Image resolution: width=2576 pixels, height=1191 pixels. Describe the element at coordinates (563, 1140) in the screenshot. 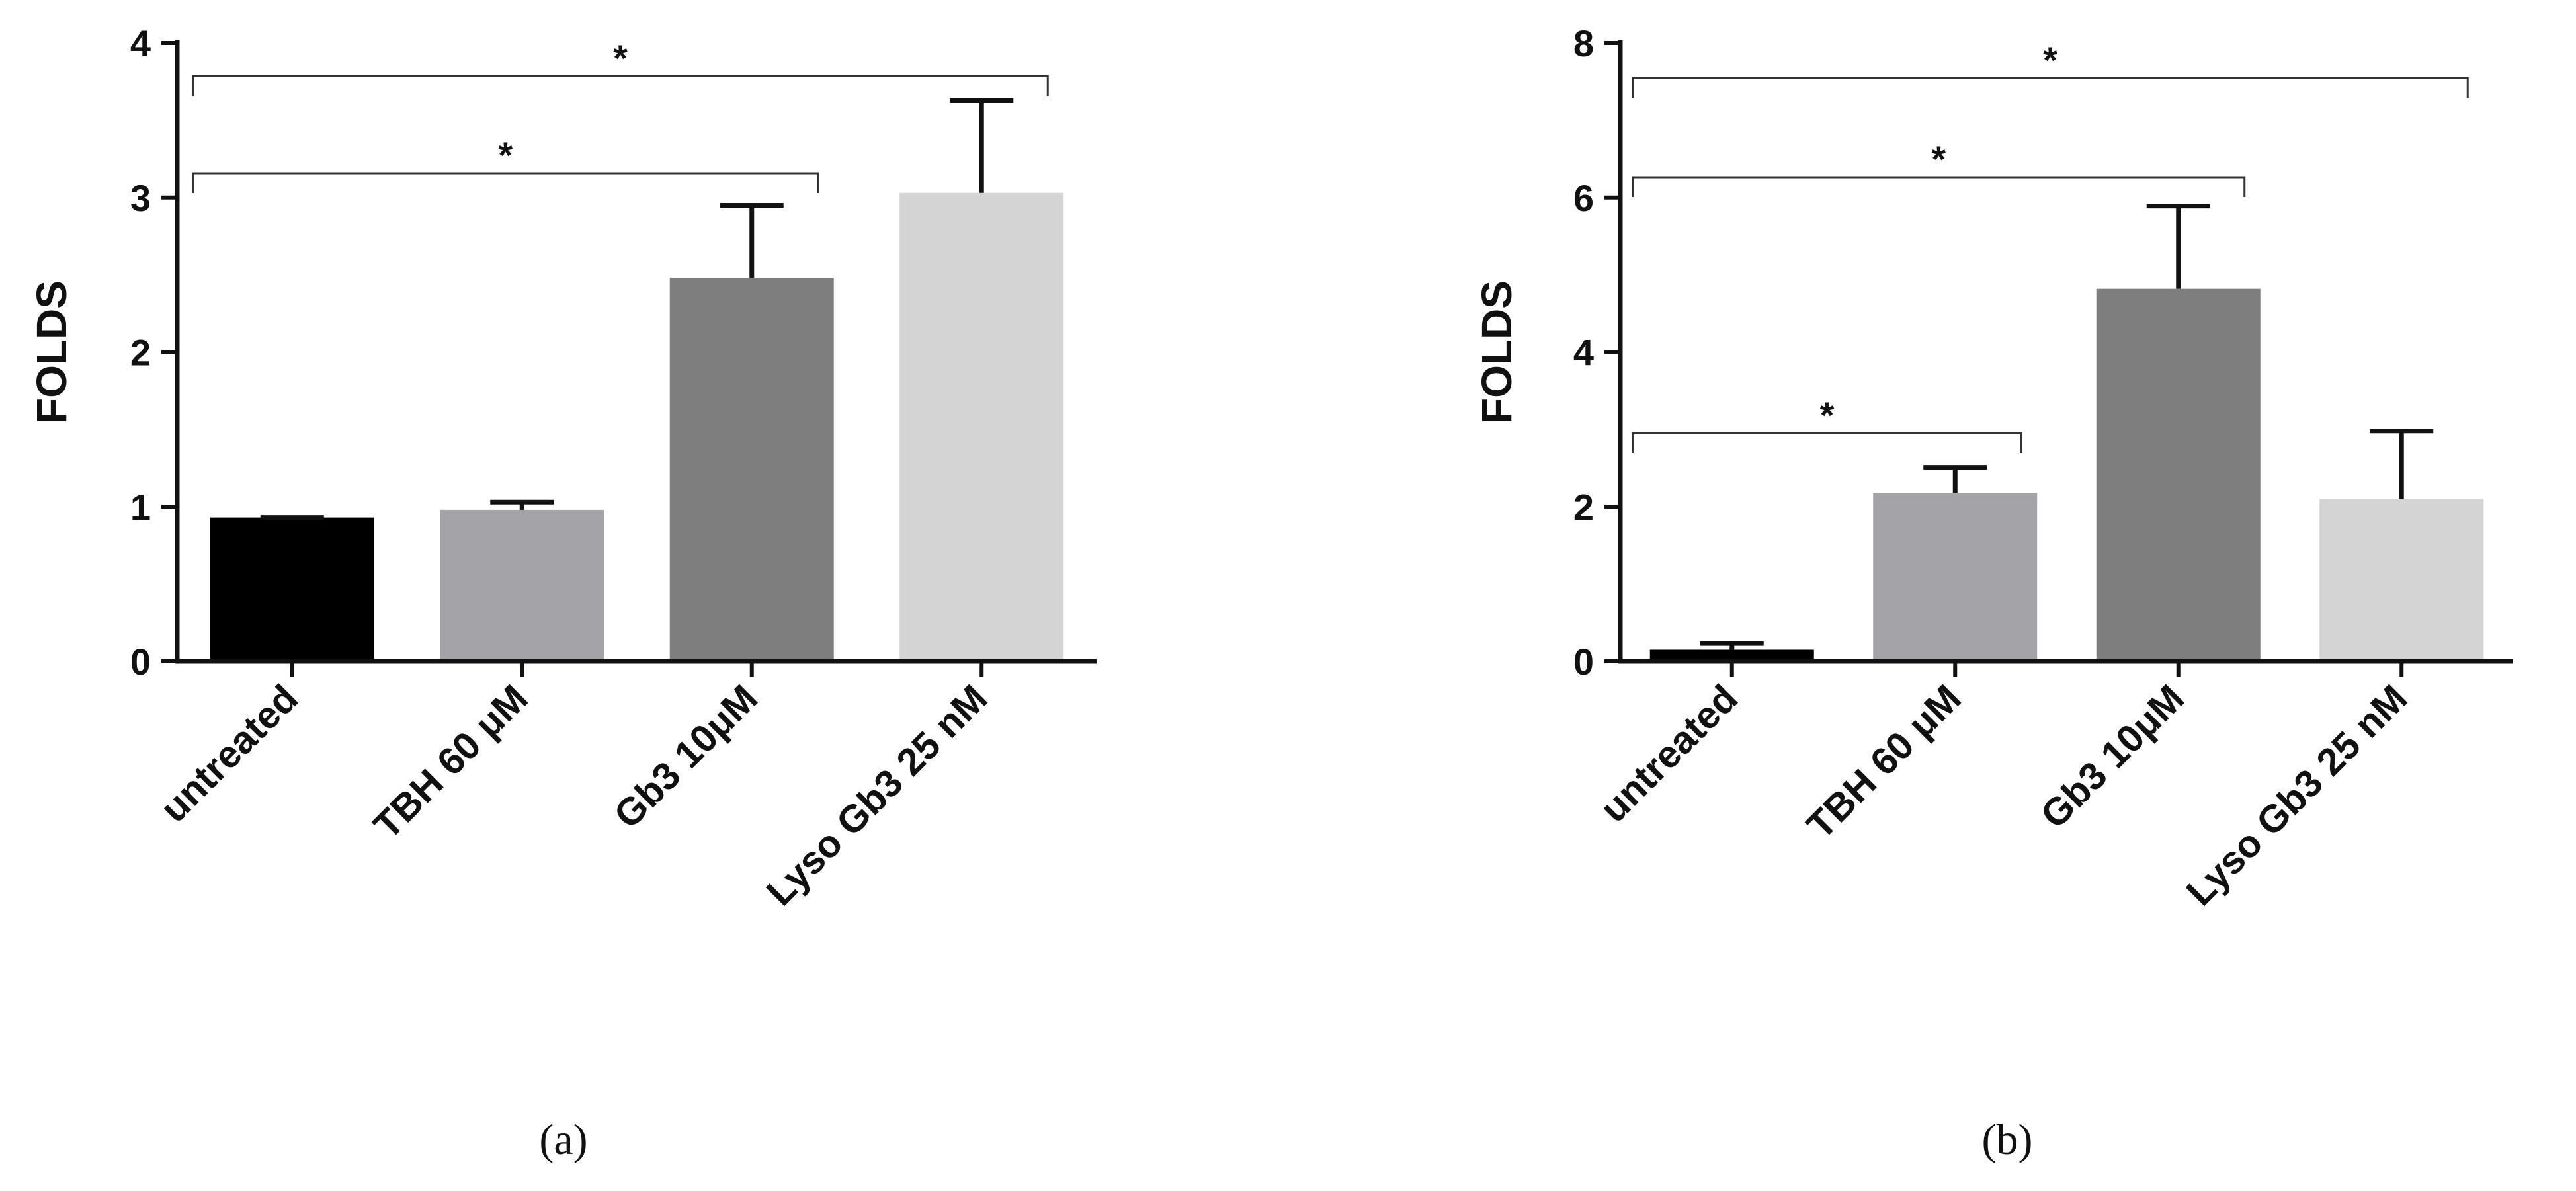

I see `panel-label: (a)` at that location.